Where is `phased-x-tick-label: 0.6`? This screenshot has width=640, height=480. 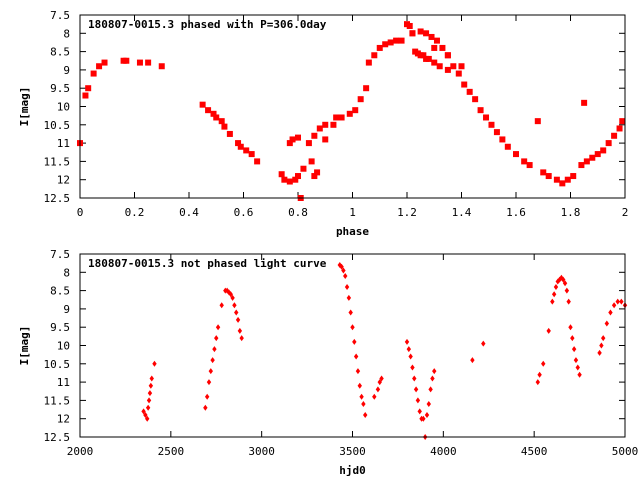 phased-x-tick-label: 0.6 is located at coordinates (244, 212).